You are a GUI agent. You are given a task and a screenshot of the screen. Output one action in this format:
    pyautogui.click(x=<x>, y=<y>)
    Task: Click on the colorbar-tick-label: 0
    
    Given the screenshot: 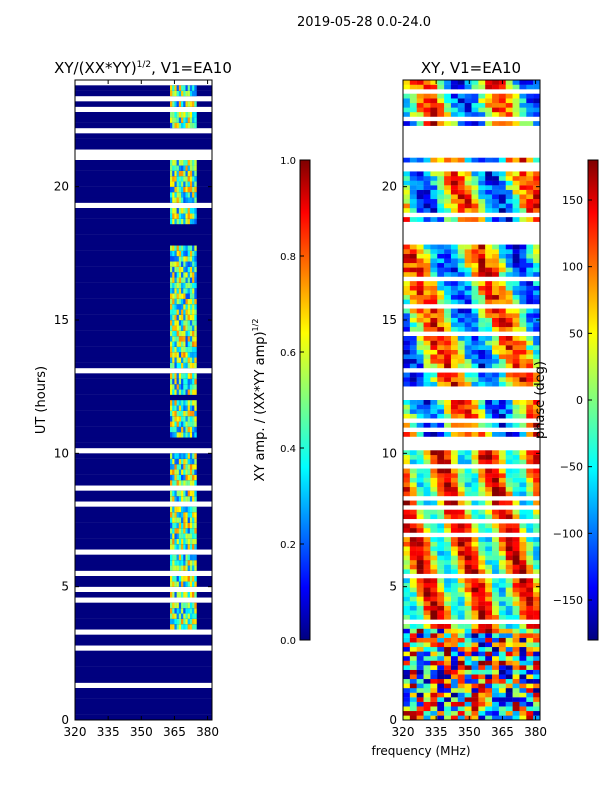 What is the action you would take?
    pyautogui.click(x=579, y=400)
    